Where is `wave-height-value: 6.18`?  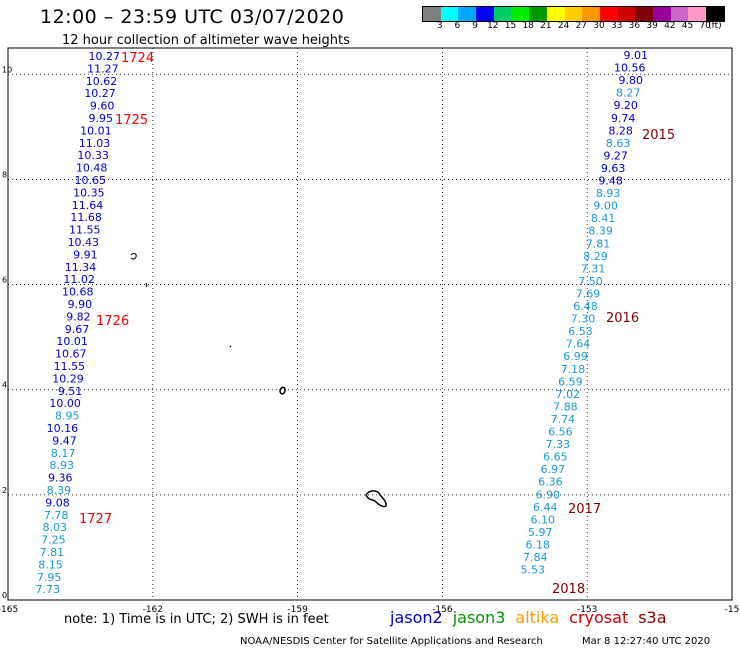
wave-height-value: 6.18 is located at coordinates (538, 544).